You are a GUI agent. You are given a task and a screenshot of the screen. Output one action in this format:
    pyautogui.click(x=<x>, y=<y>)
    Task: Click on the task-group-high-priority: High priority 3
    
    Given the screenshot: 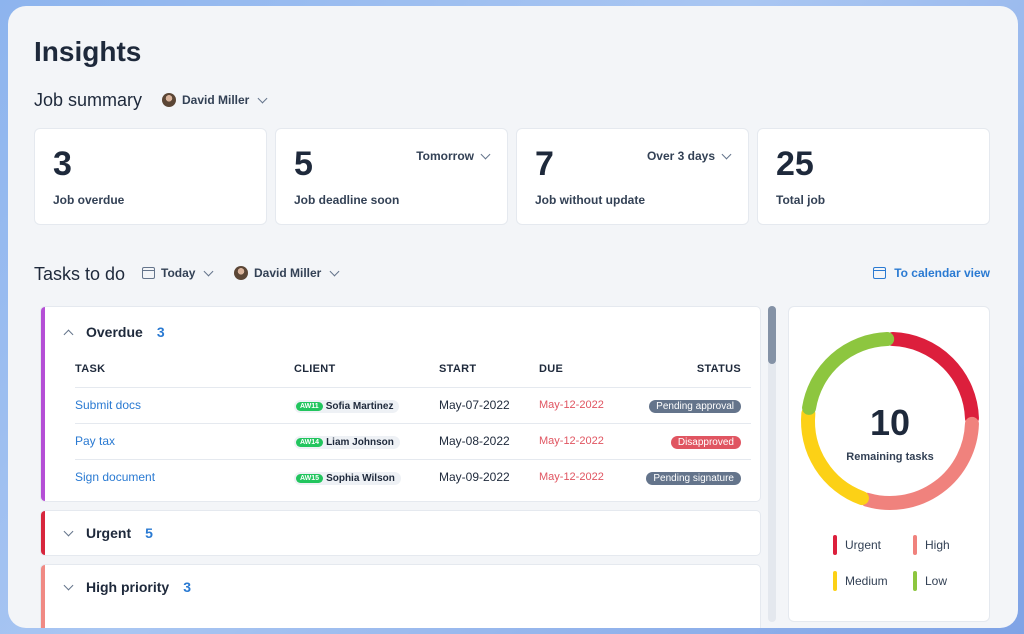 What is the action you would take?
    pyautogui.click(x=400, y=596)
    